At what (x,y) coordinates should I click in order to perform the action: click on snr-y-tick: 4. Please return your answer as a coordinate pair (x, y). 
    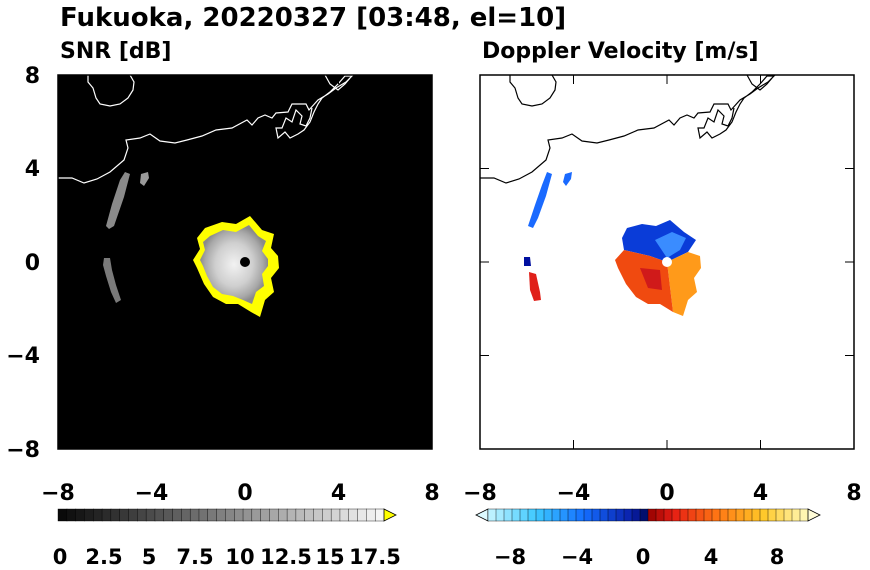
    Looking at the image, I should click on (32, 169).